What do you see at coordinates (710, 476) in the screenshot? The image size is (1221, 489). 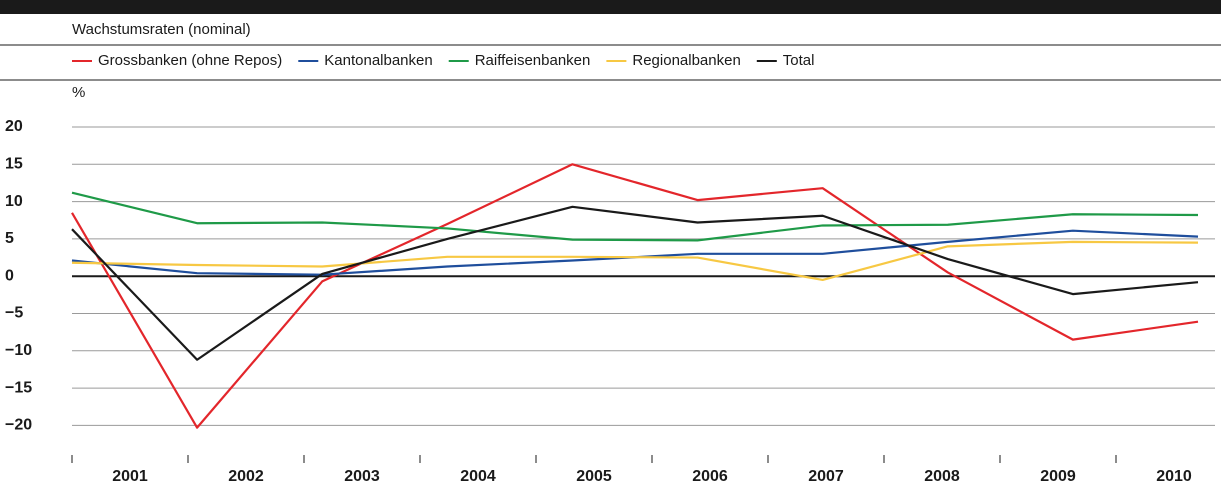 I see `x-tick-label: 2006` at bounding box center [710, 476].